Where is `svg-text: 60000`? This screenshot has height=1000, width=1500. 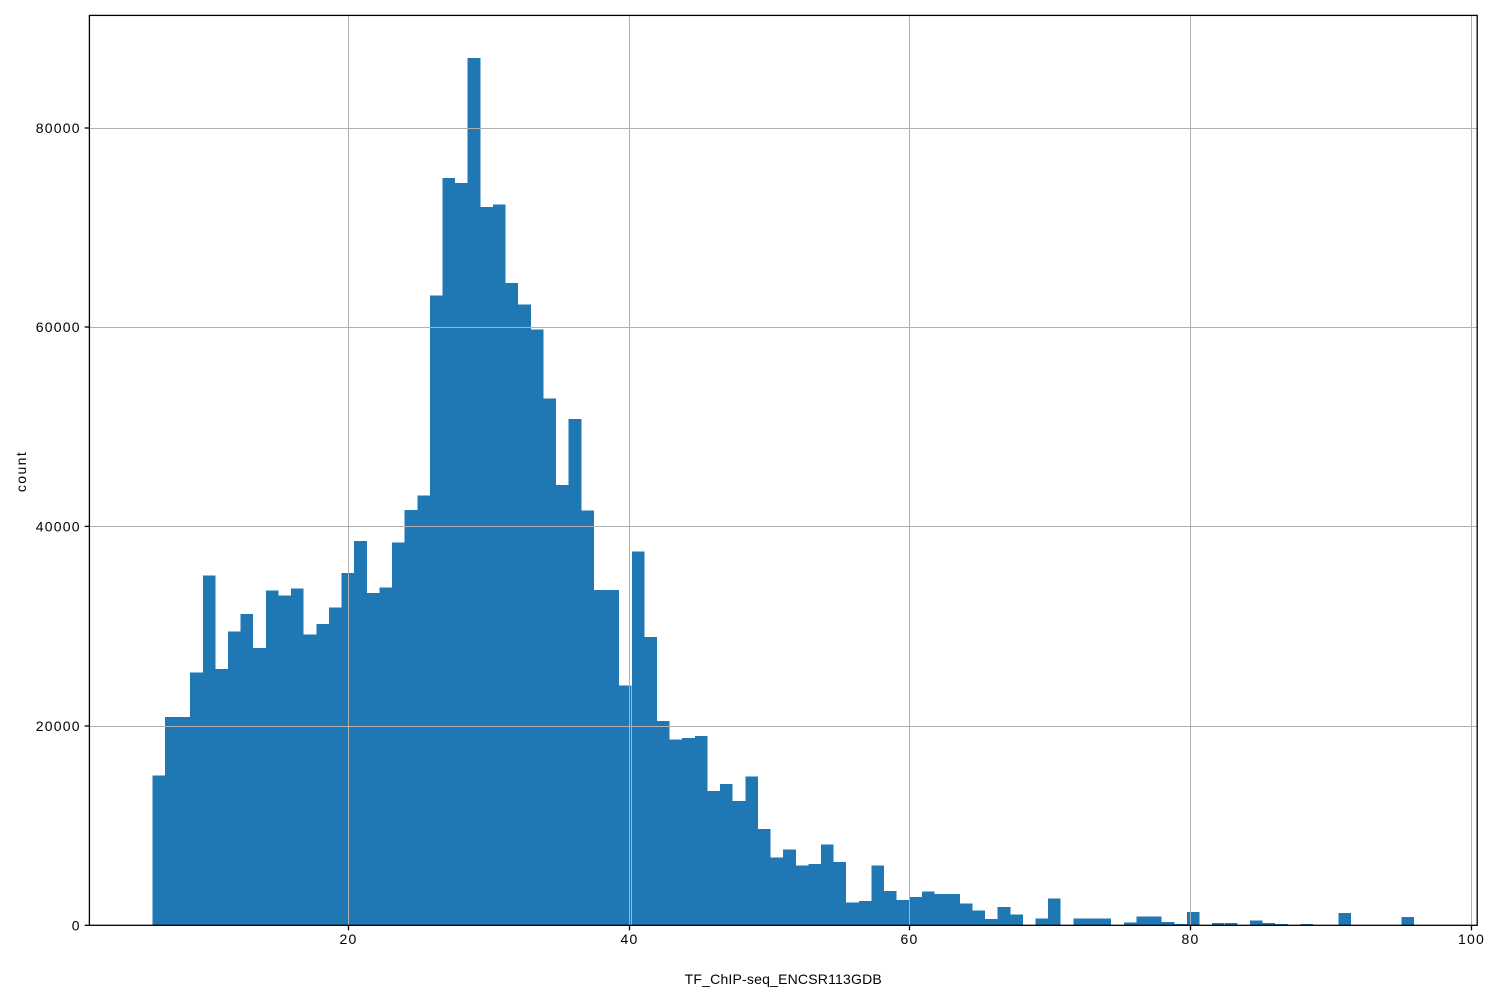
svg-text: 60000 is located at coordinates (58, 327).